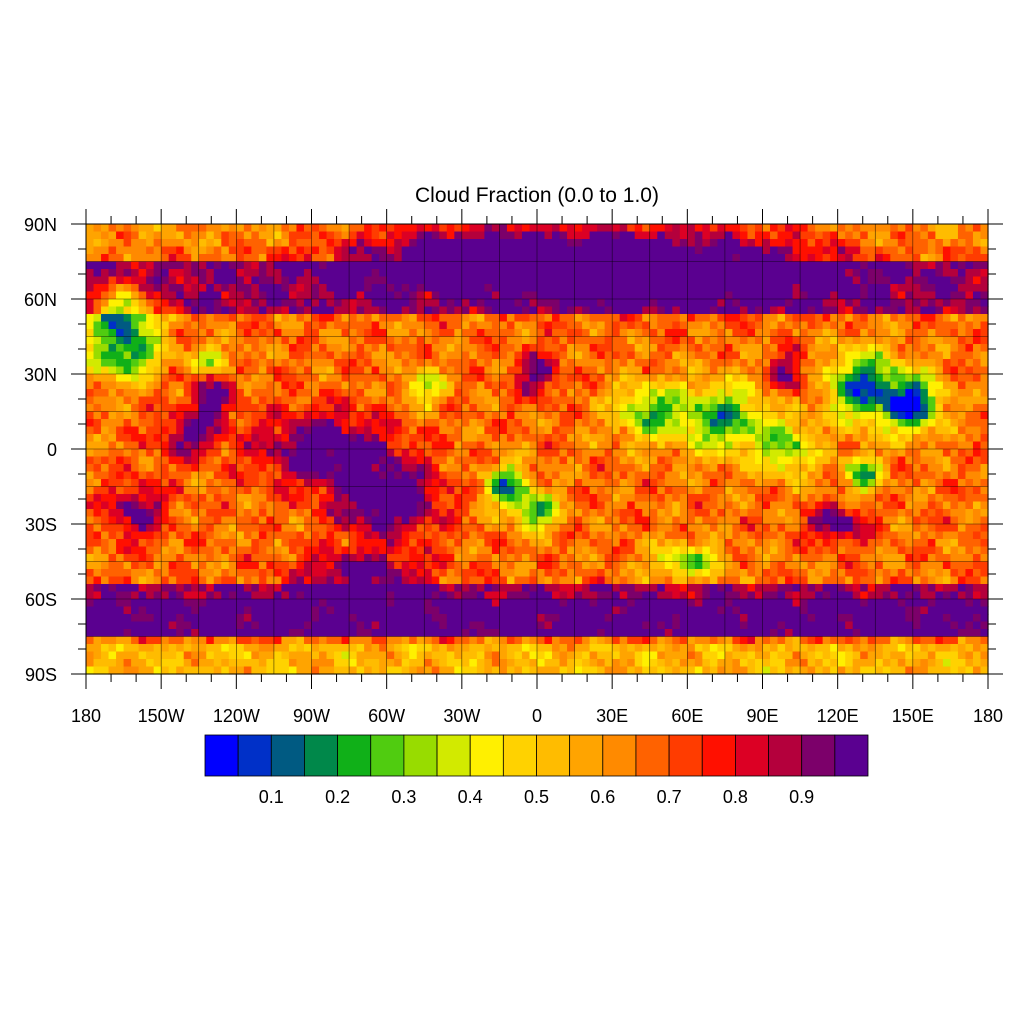  Describe the element at coordinates (687, 716) in the screenshot. I see `lon-tick-label: 60E` at that location.